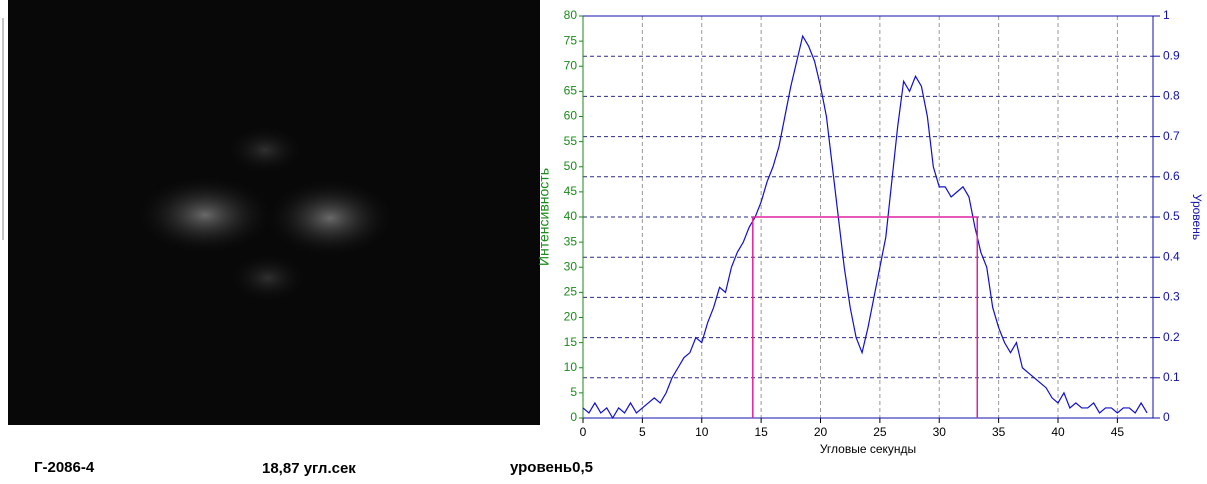 This screenshot has height=484, width=1207. I want to click on y-tick-label: 70, so click(571, 65).